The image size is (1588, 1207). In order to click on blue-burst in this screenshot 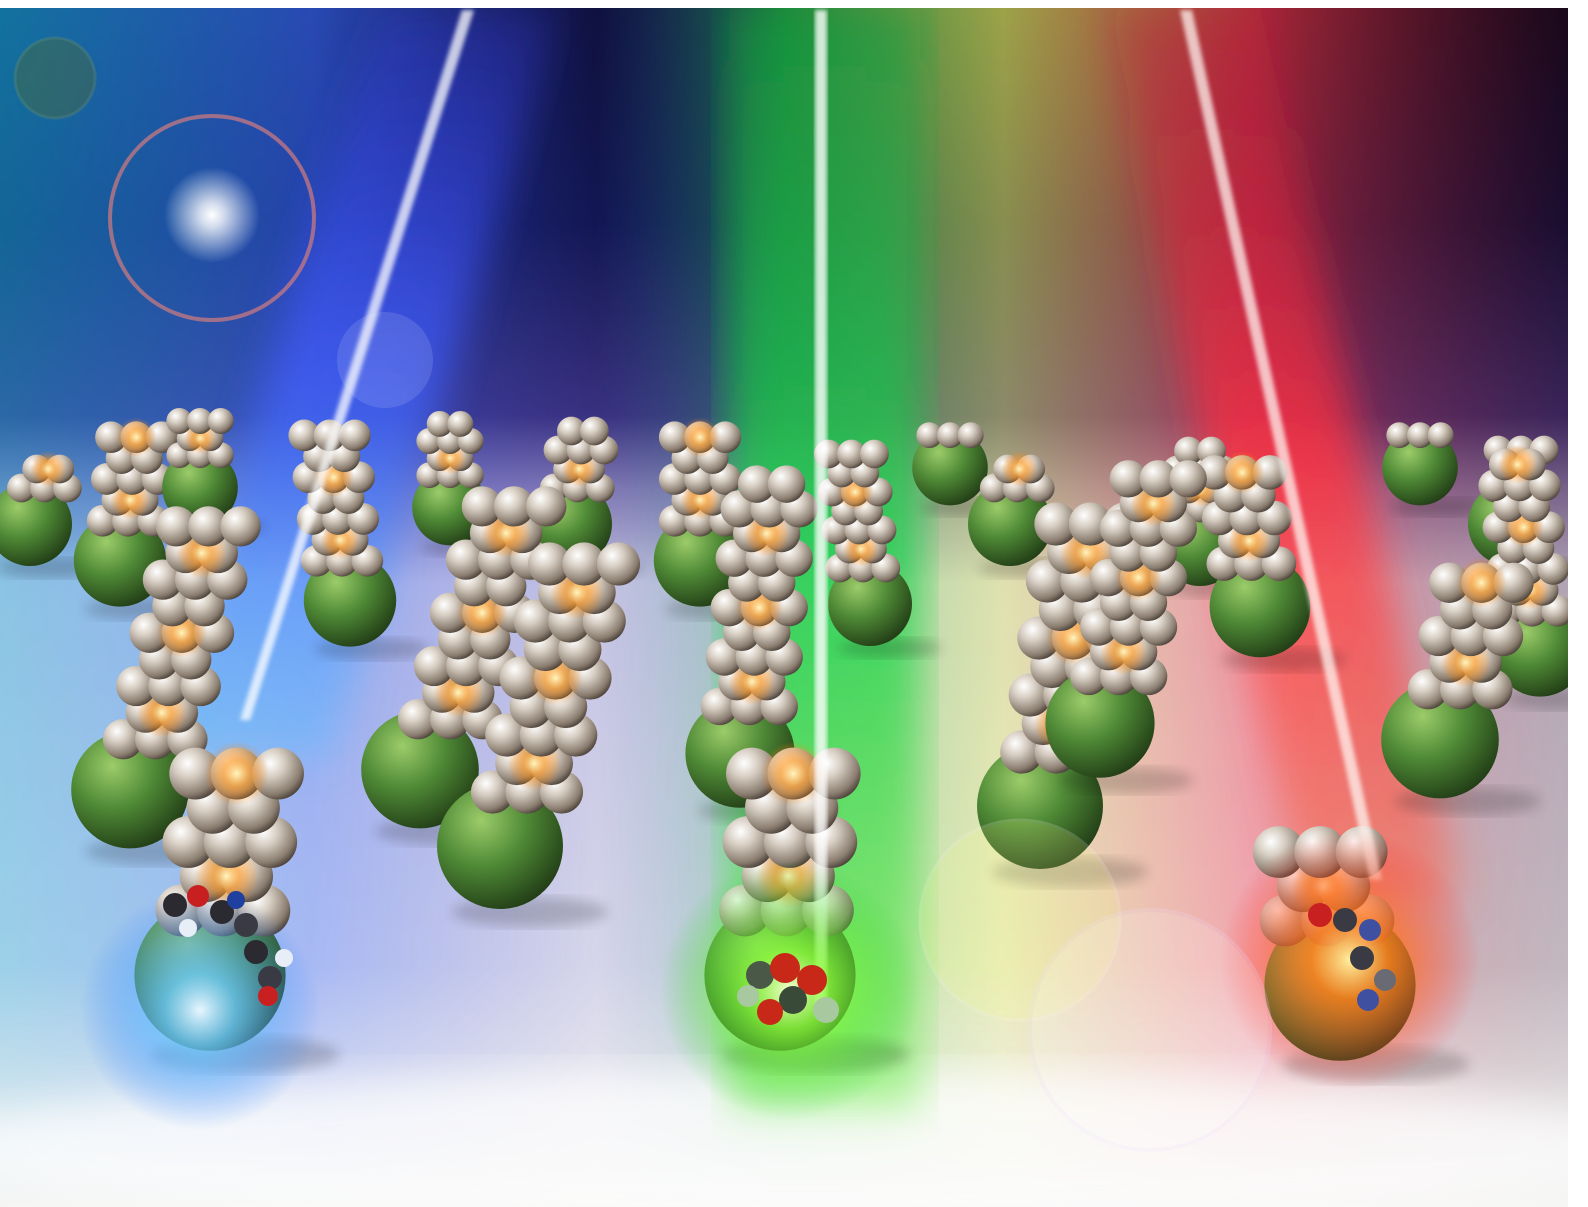, I will do `click(200, 1010)`.